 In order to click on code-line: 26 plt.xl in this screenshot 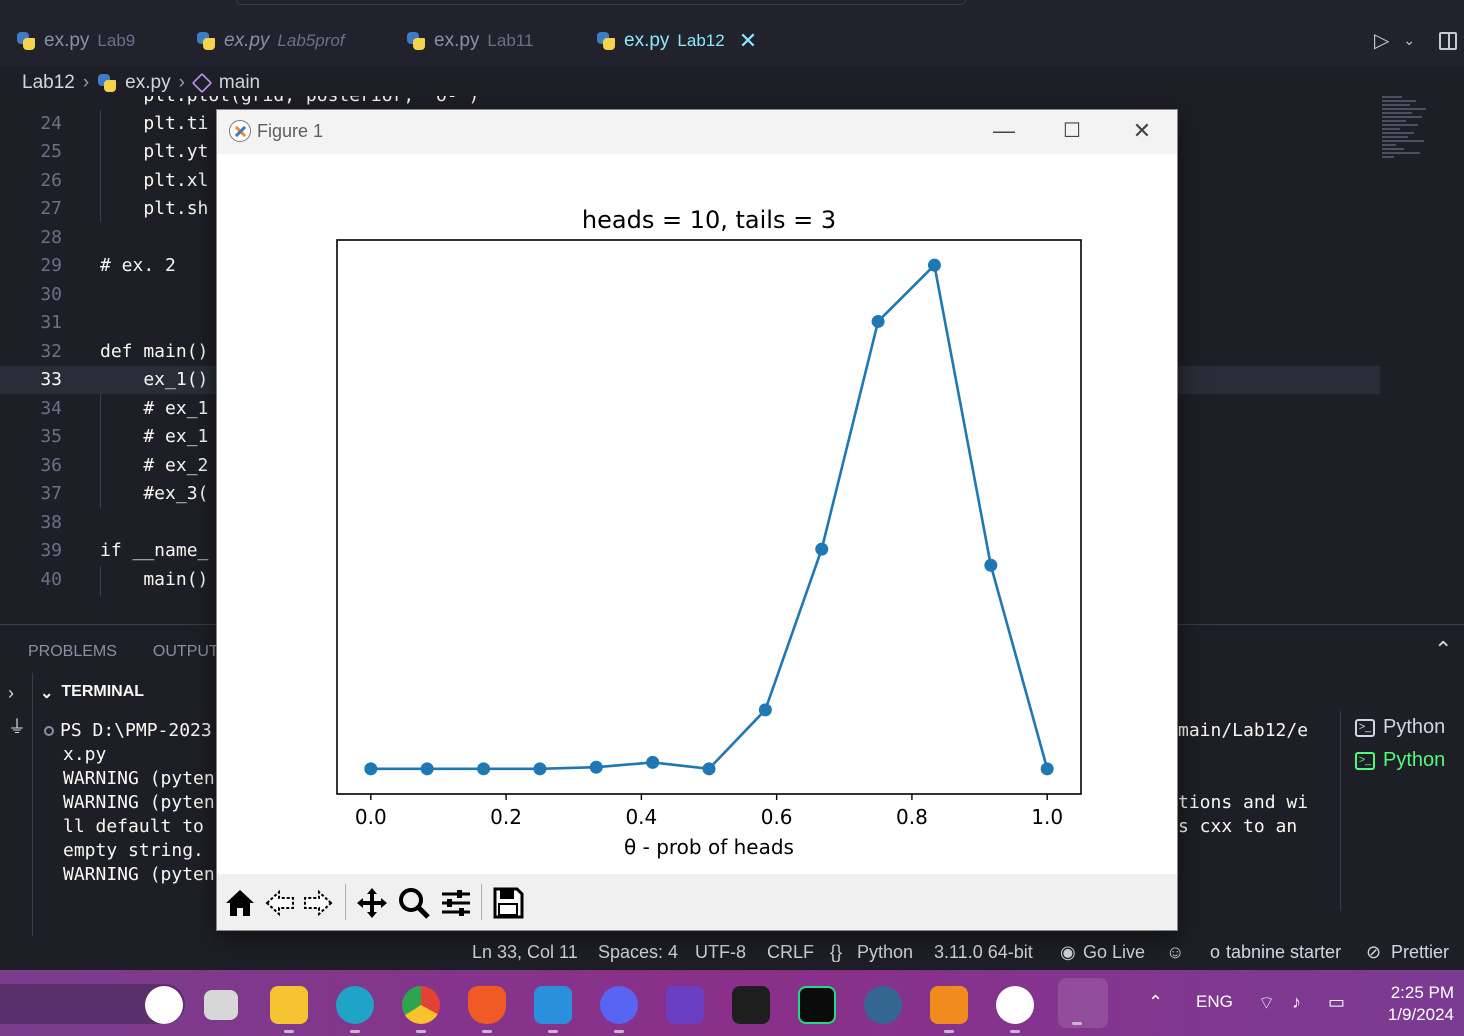, I will do `click(690, 181)`.